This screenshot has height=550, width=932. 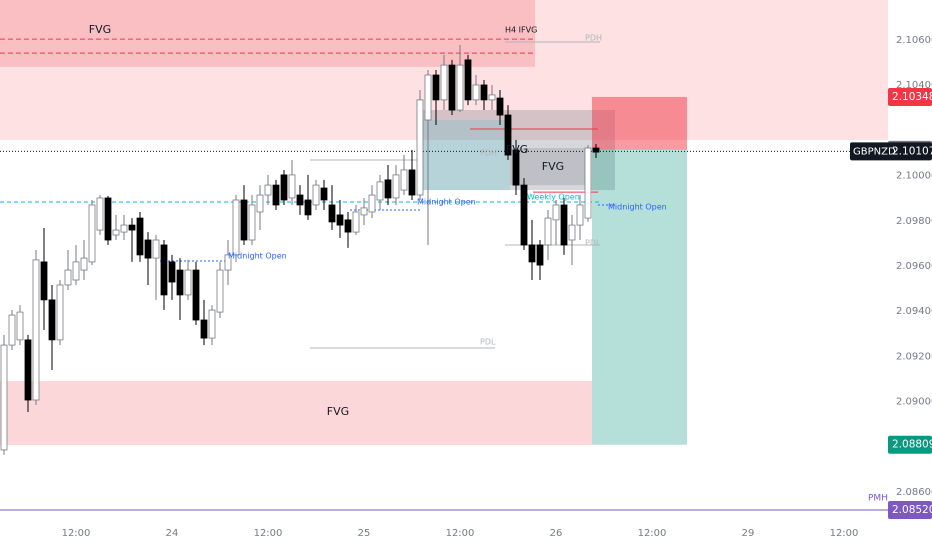 What do you see at coordinates (874, 151) in the screenshot?
I see `symbol-label: GBPNZD` at bounding box center [874, 151].